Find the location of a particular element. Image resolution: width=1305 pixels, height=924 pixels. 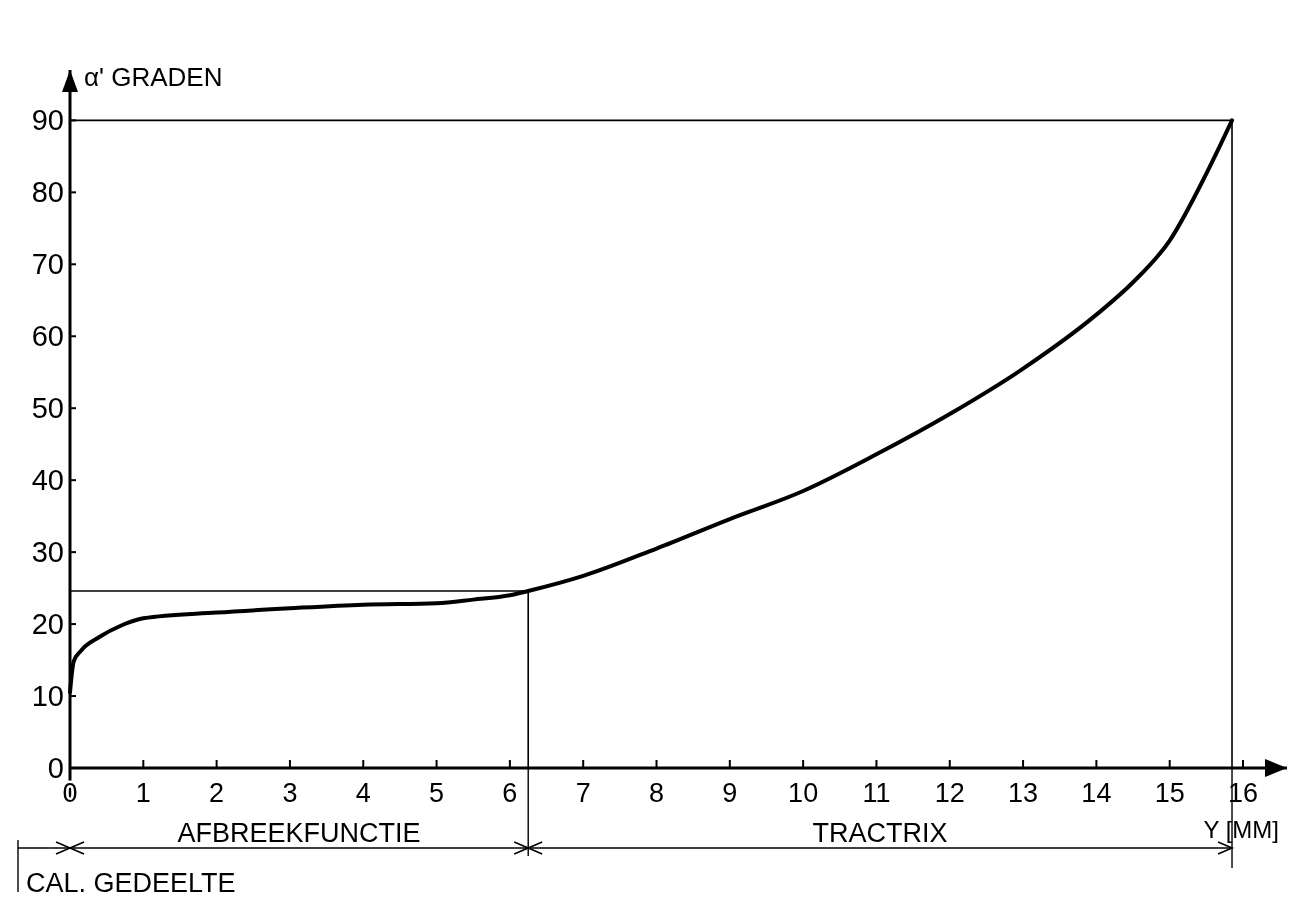

y-tick-label: 30 is located at coordinates (47, 552).